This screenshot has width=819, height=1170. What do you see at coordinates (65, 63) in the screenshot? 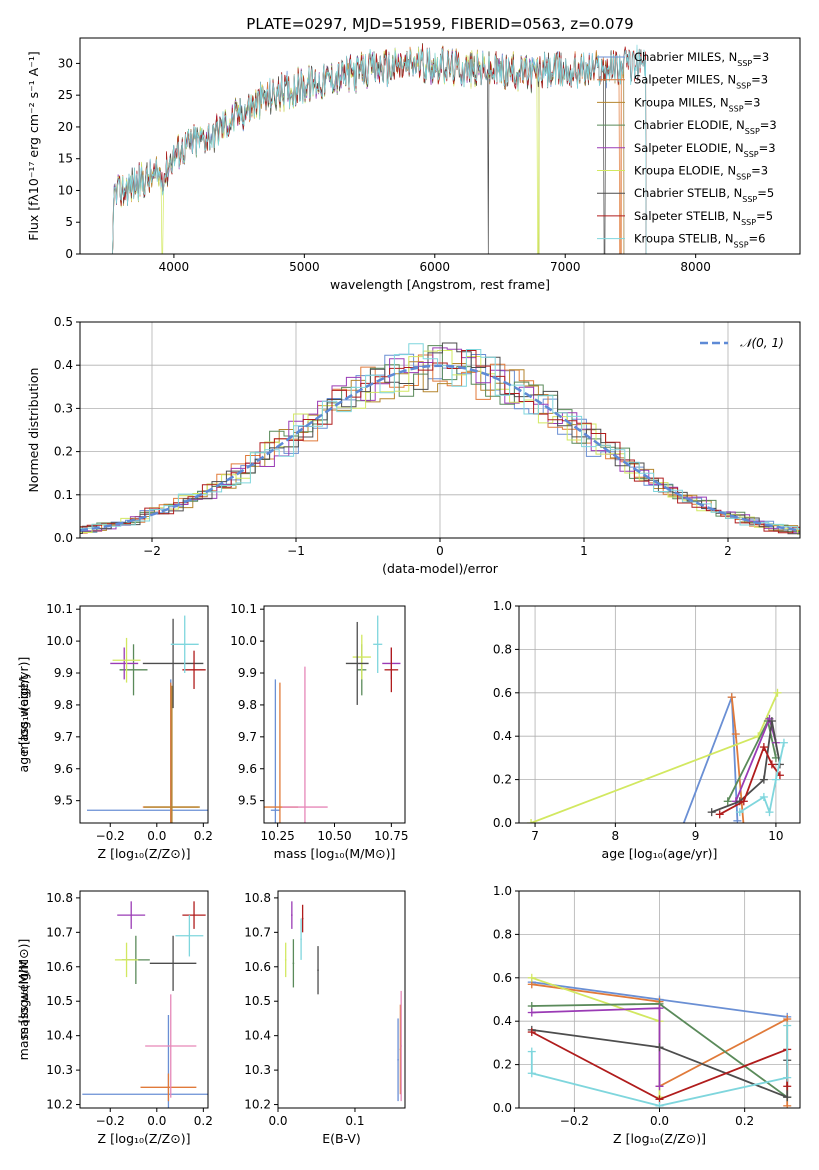
I see `y-tick-label: 30` at bounding box center [65, 63].